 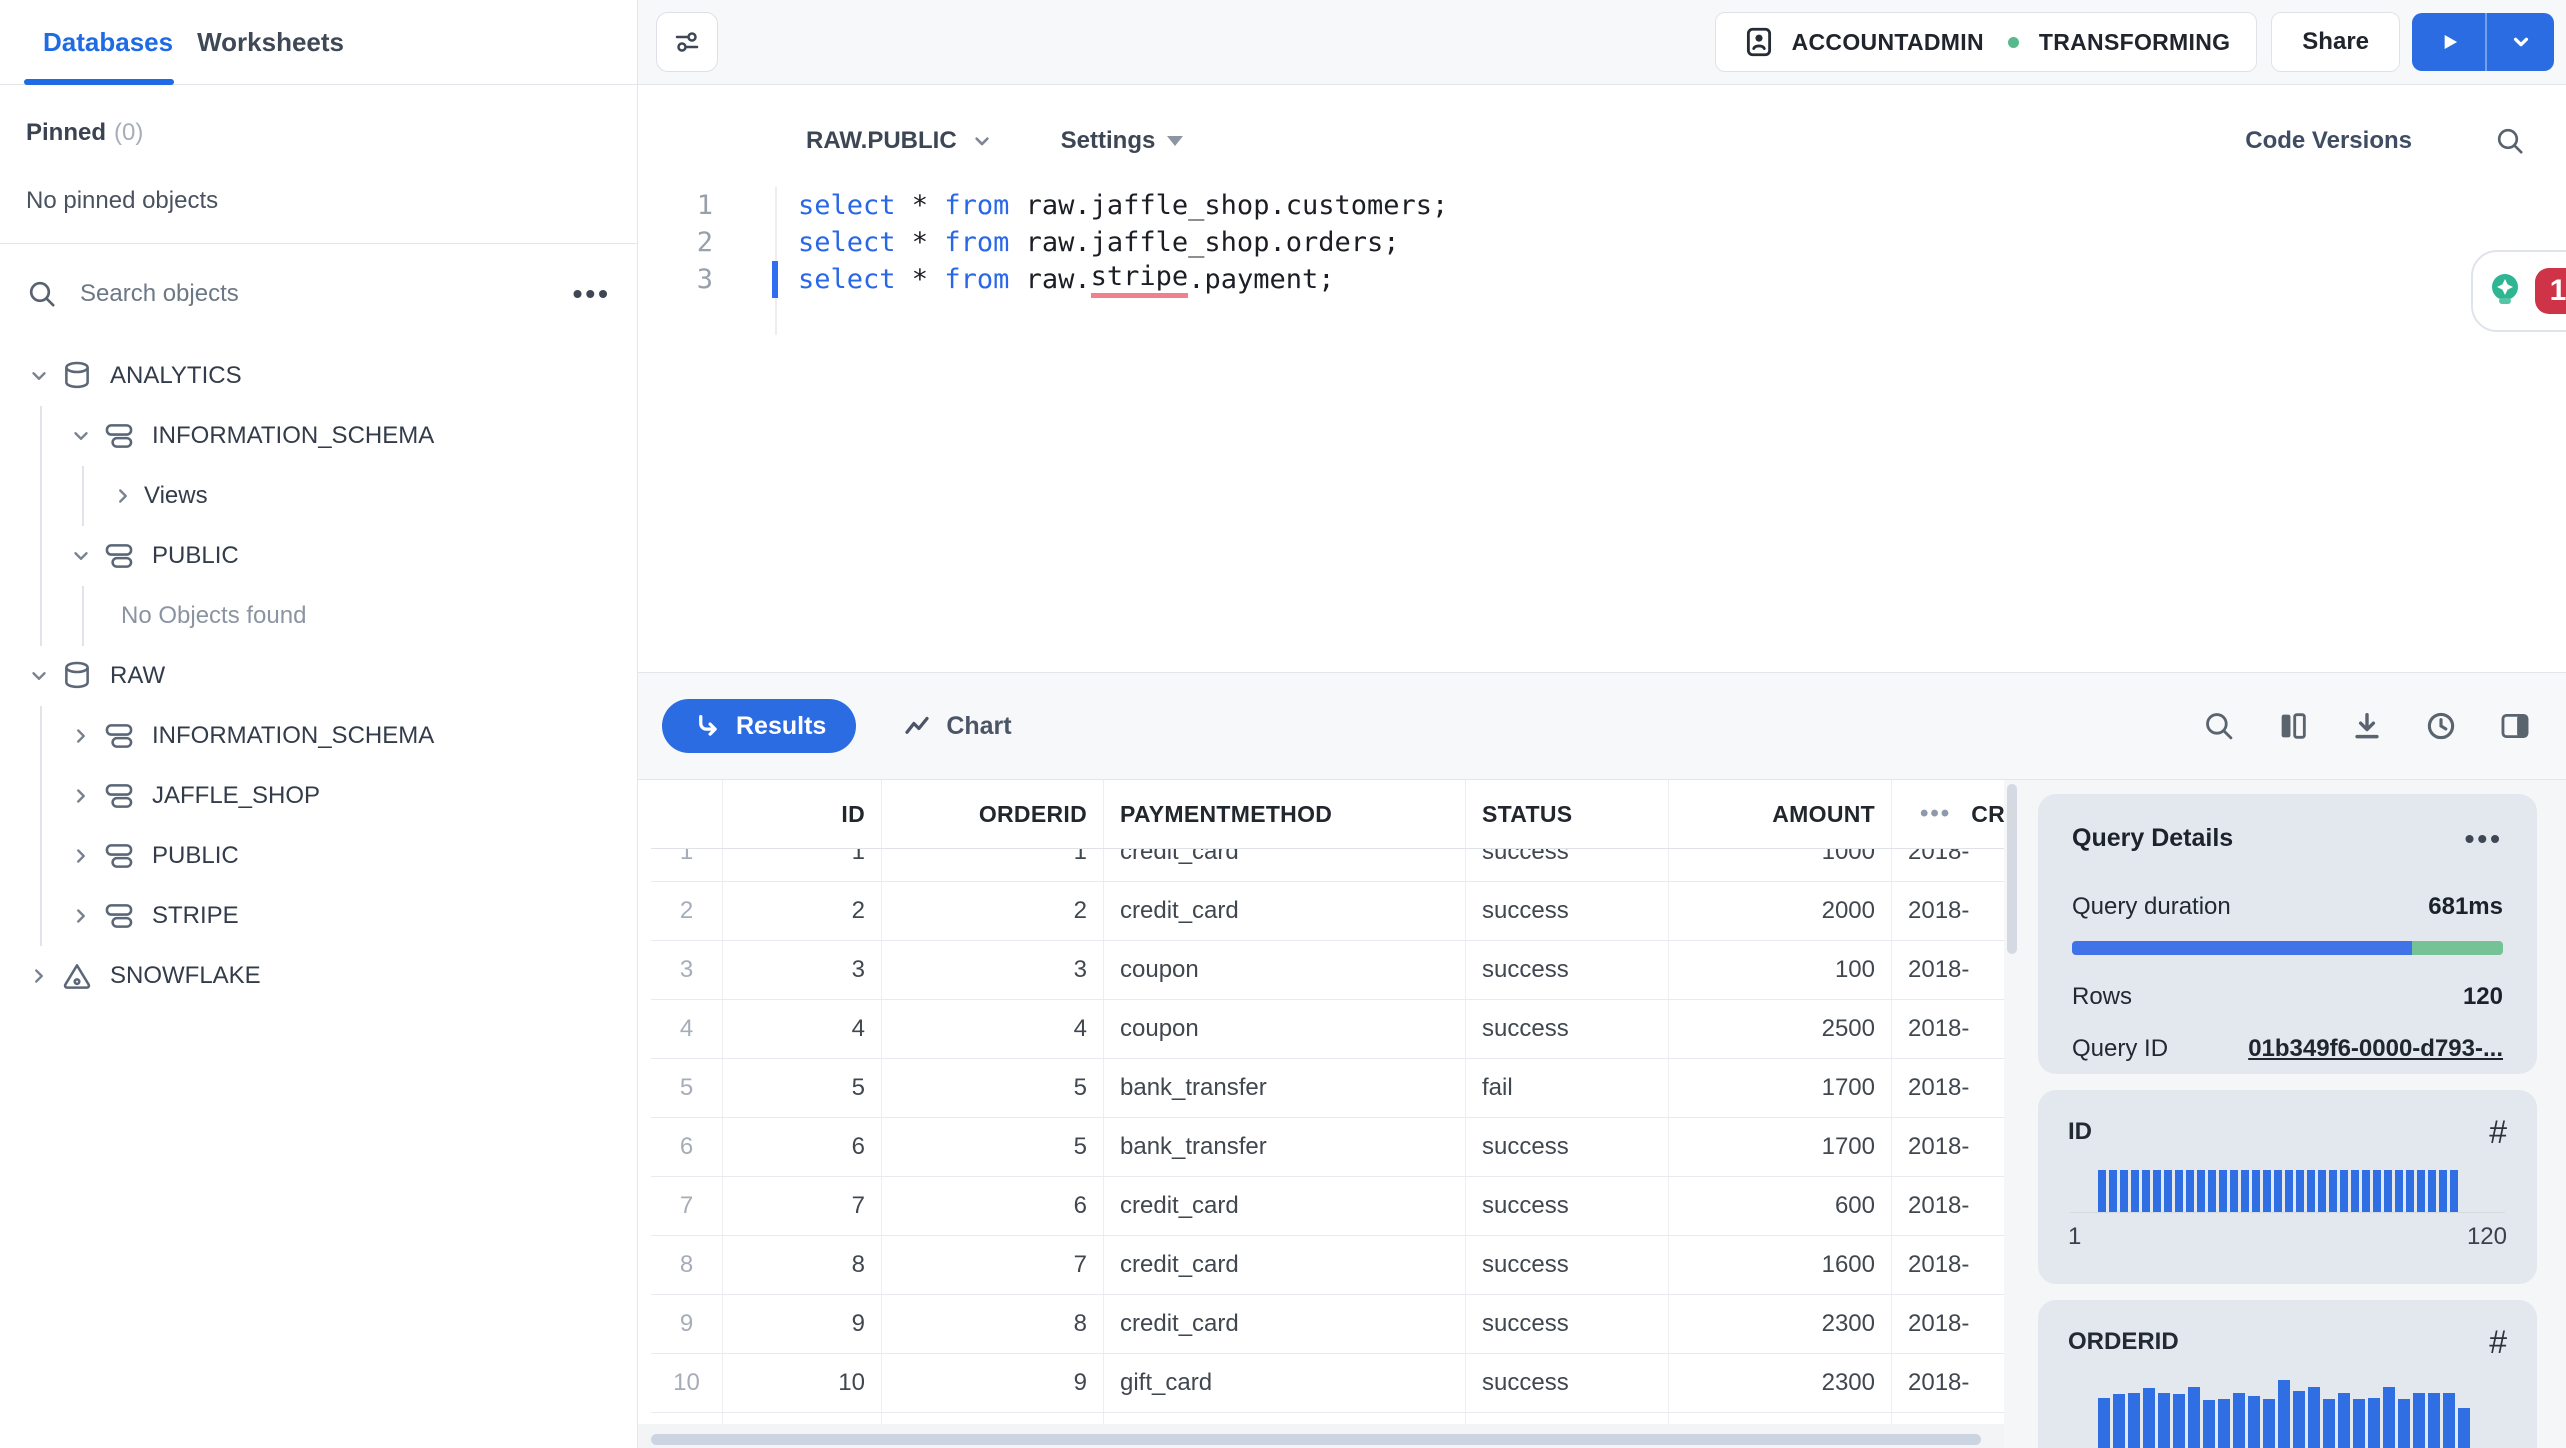 What do you see at coordinates (339, 916) in the screenshot?
I see `tree-item-stripe: STRIPE` at bounding box center [339, 916].